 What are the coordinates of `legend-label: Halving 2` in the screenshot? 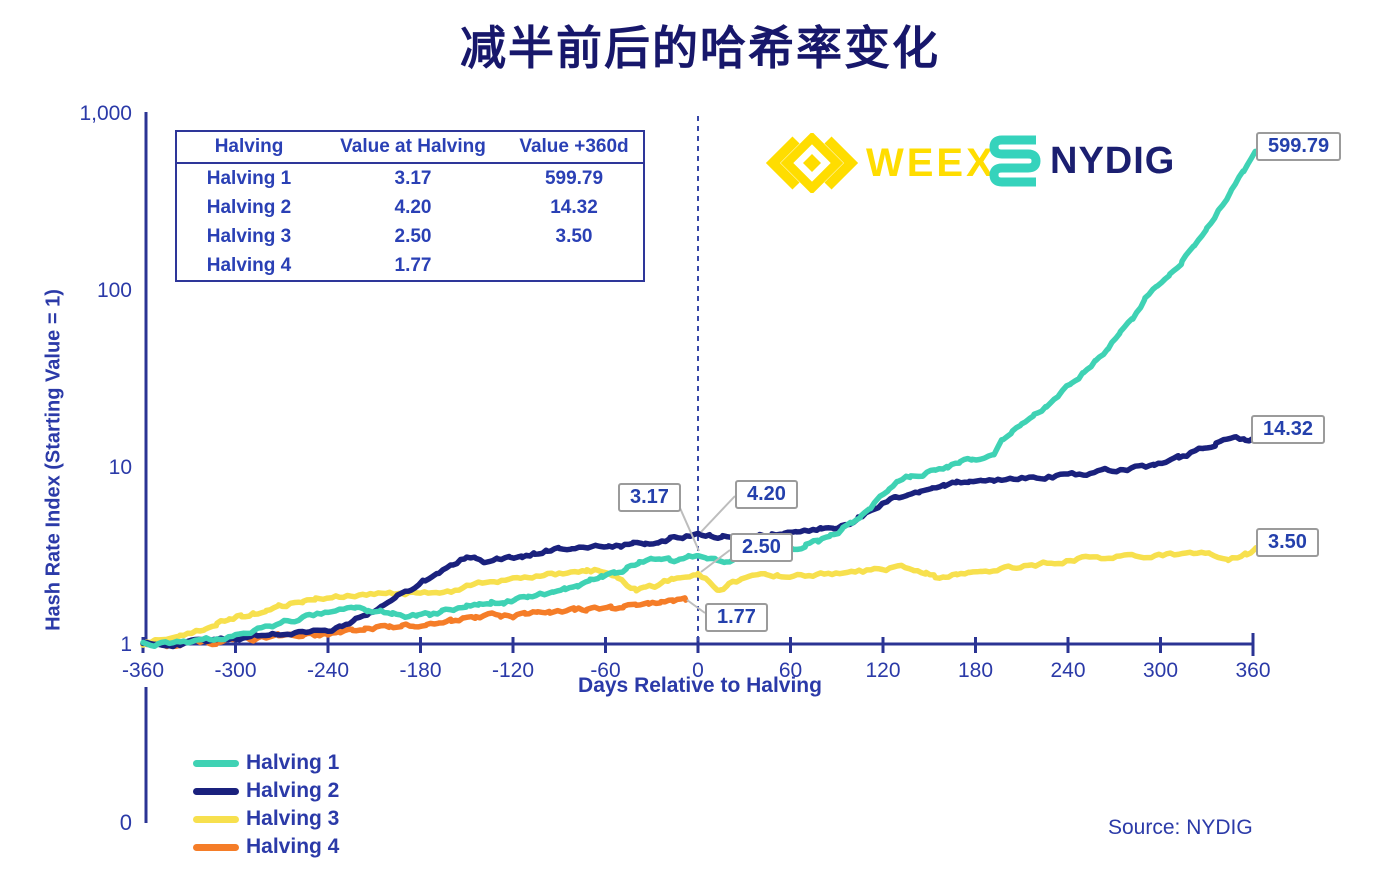 It's located at (293, 790).